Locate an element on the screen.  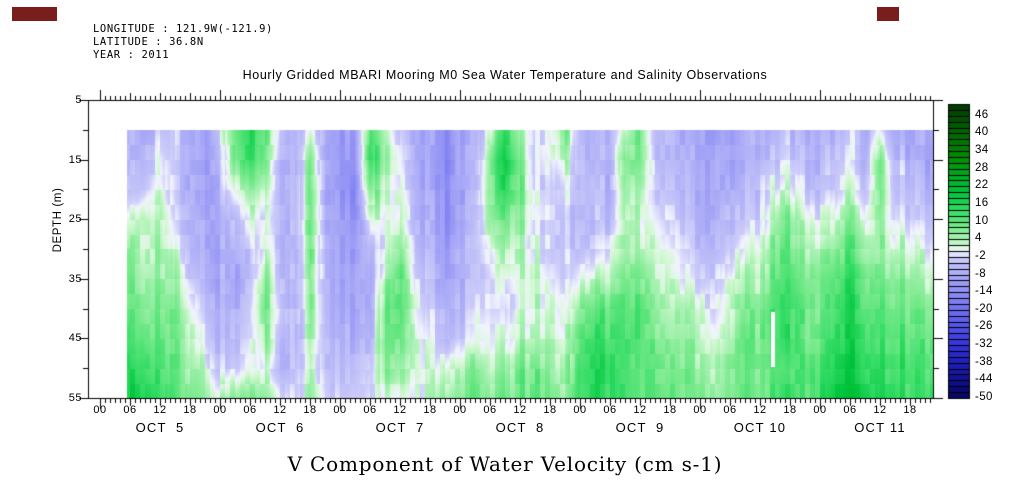
colorbar-label: -44 is located at coordinates (984, 379).